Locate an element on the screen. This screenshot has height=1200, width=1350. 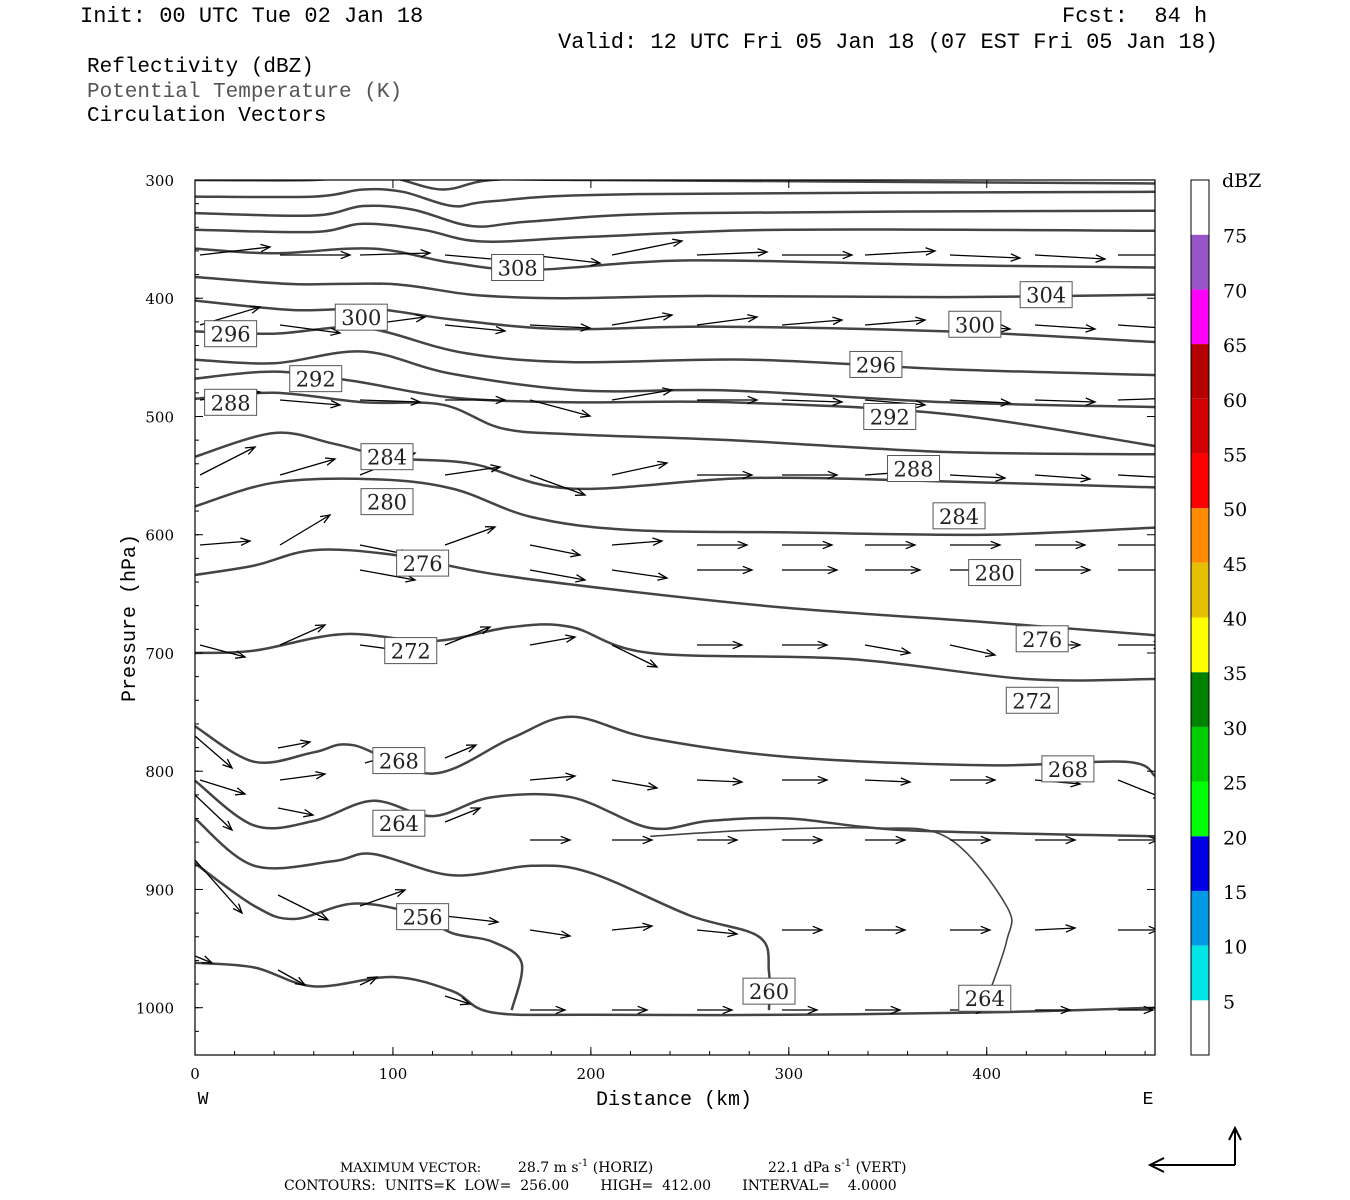
colorbar-level-label: 35 is located at coordinates (1235, 674).